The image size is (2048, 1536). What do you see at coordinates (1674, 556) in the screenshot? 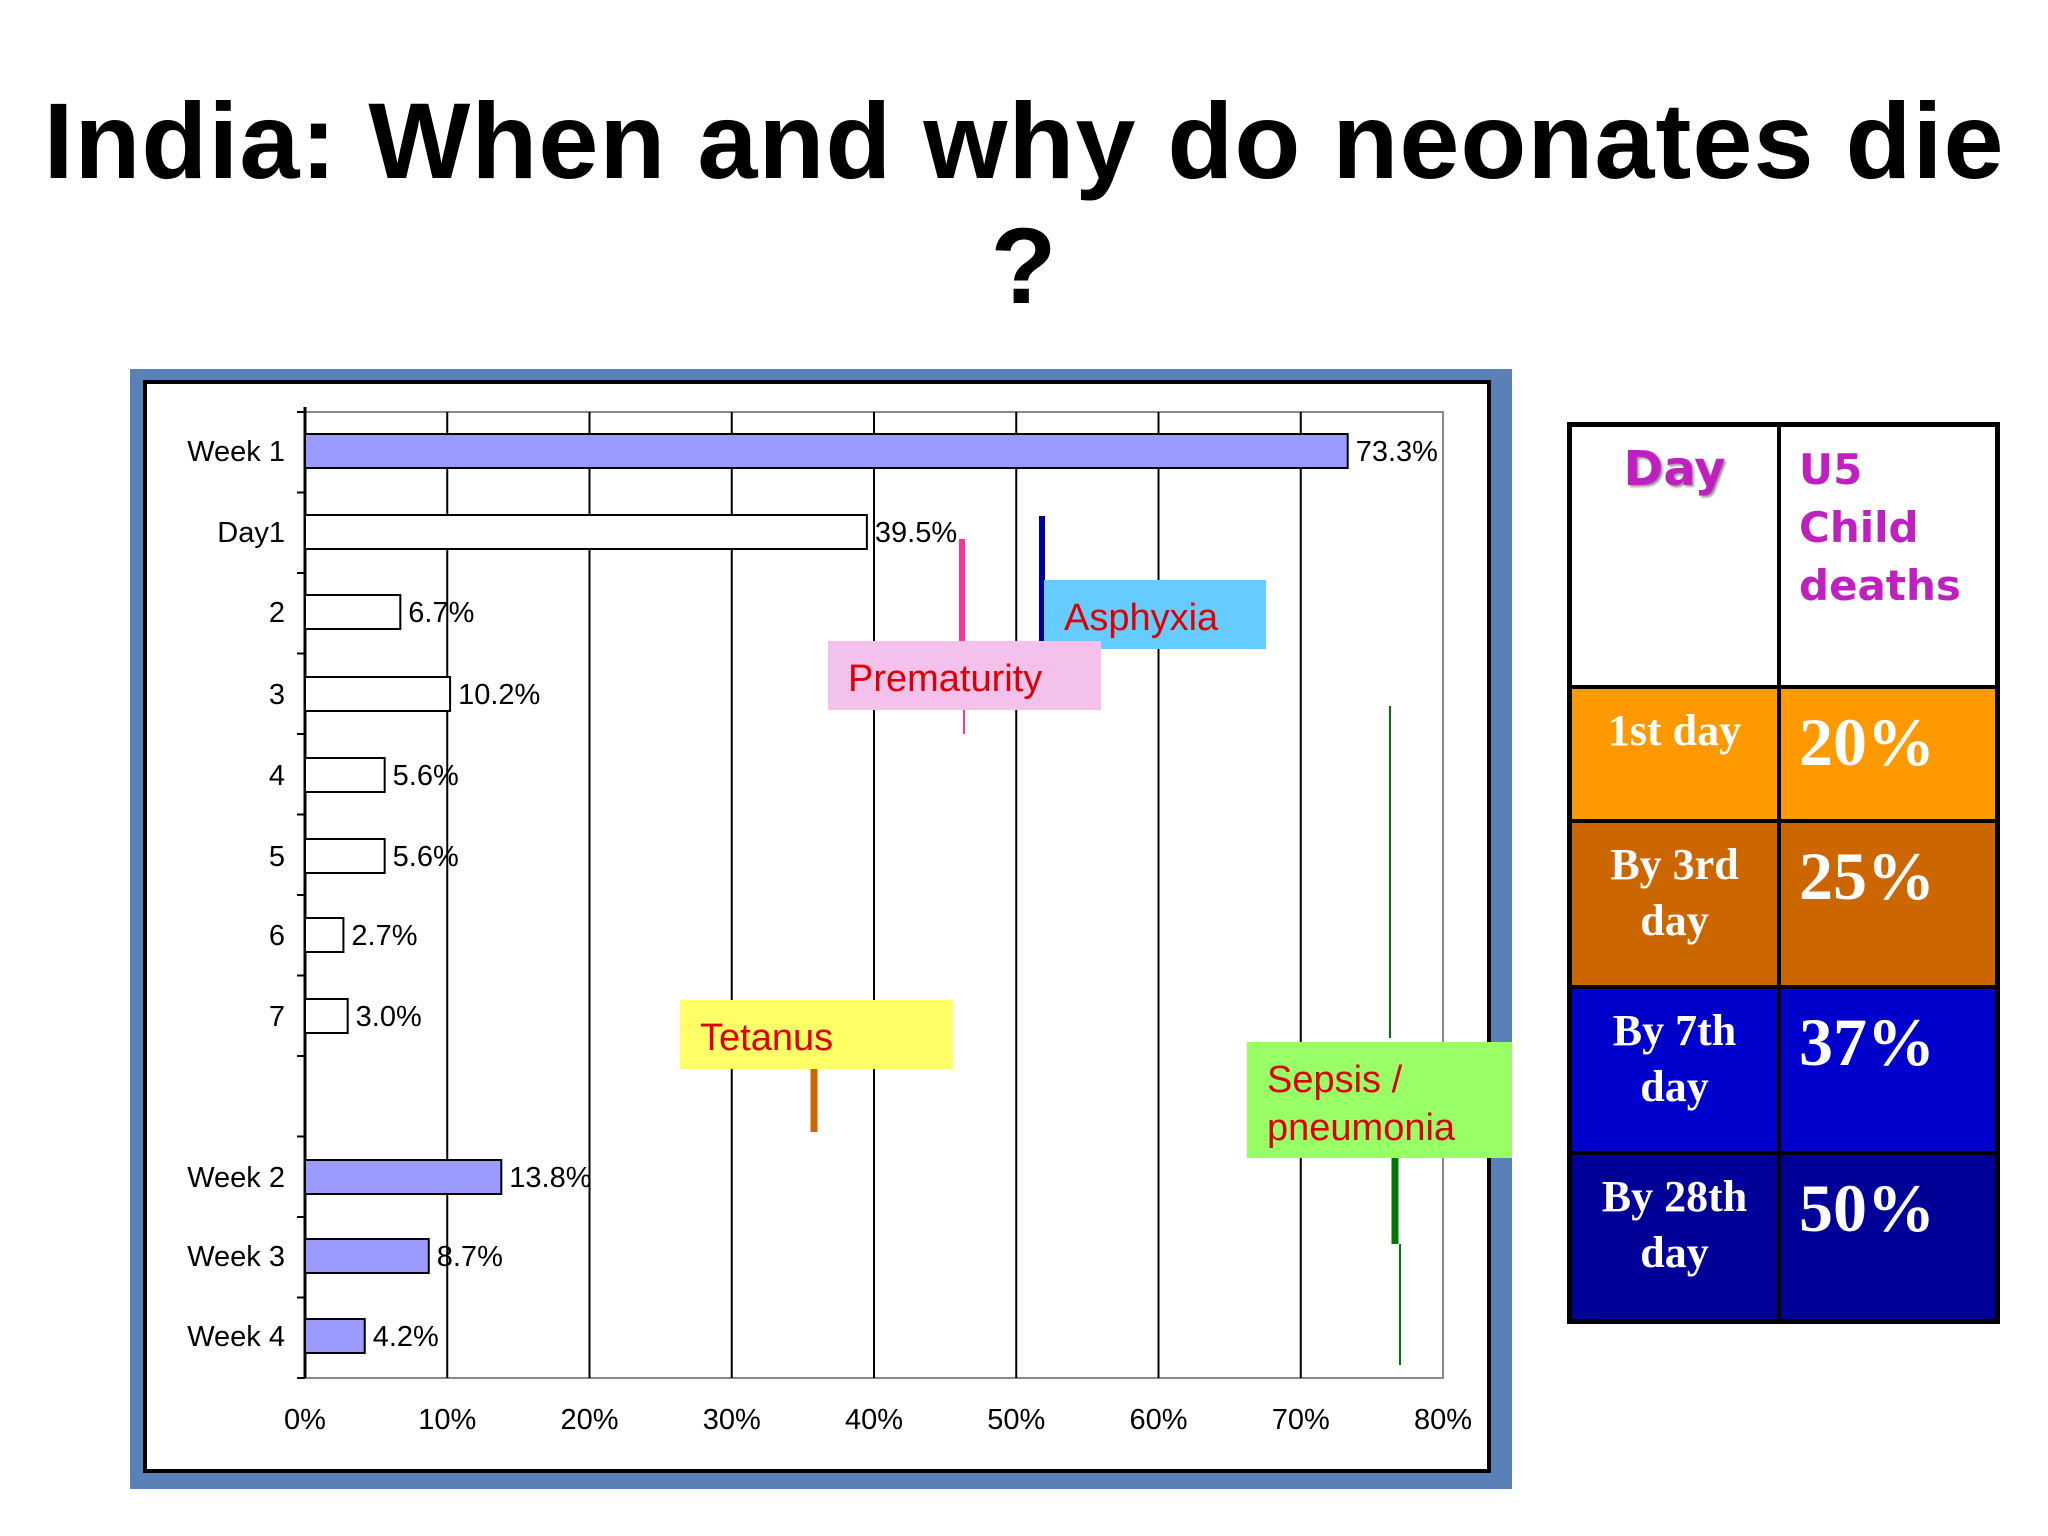
I see `table-header-day-cell: Day` at bounding box center [1674, 556].